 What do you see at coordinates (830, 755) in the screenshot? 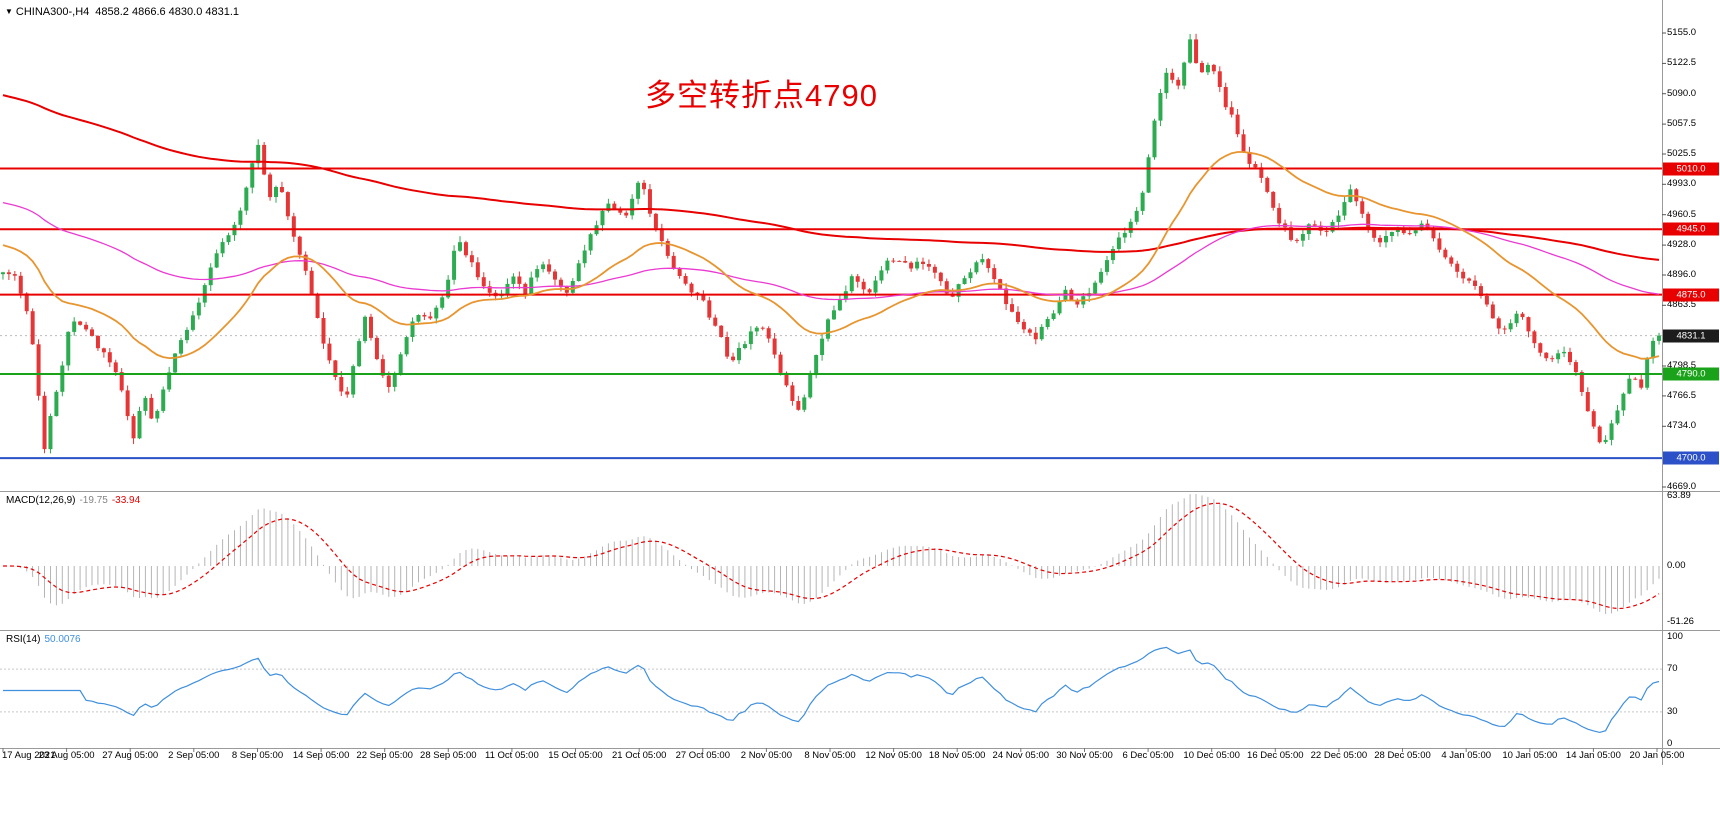
I see `time-label: 8 Nov 05:00` at bounding box center [830, 755].